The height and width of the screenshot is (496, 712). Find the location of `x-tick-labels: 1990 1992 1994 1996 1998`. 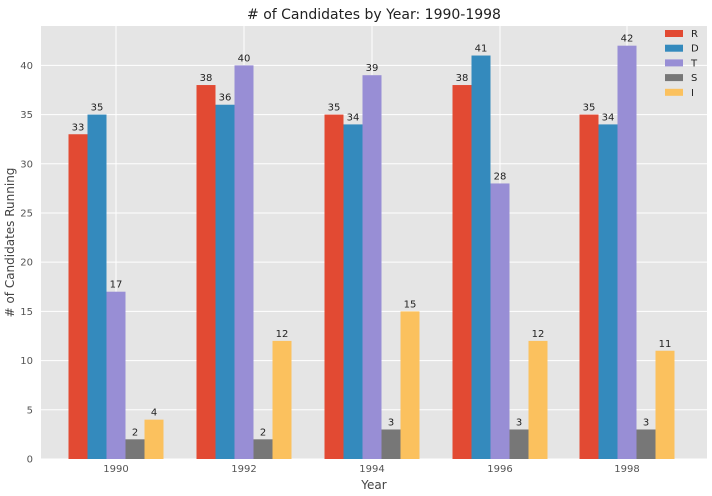

x-tick-labels: 1990 1992 1994 1996 1998 is located at coordinates (371, 469).